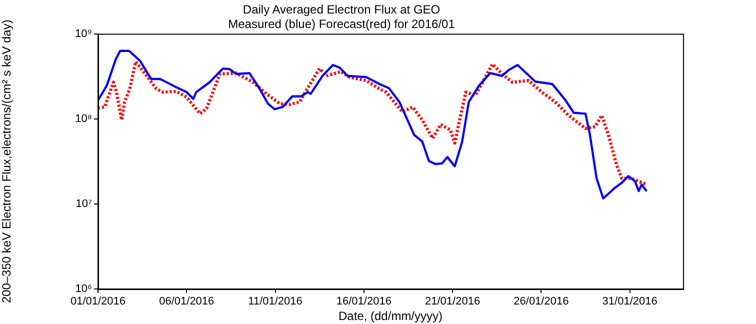 The image size is (756, 324). I want to click on x-tick-label: 11/01/2016, so click(275, 302).